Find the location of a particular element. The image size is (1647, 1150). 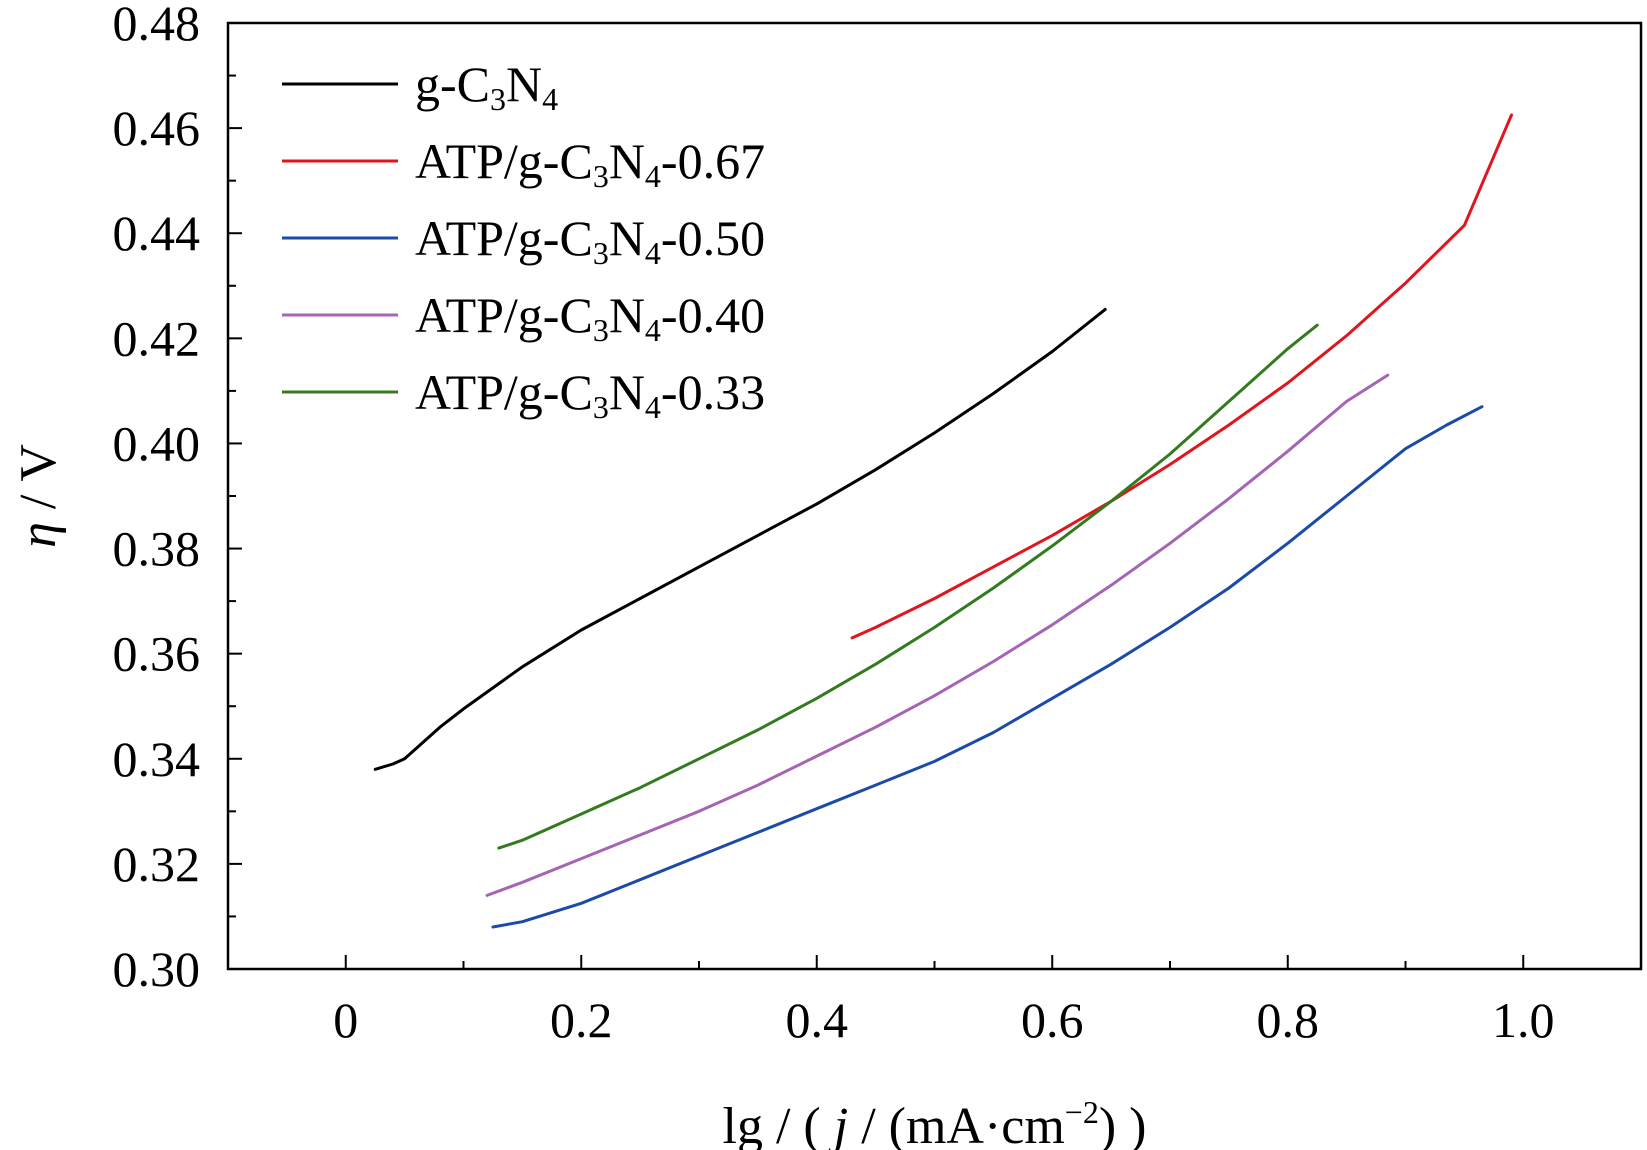

legend-entry: ATP/g-C3N4-0.40 is located at coordinates (590, 317).